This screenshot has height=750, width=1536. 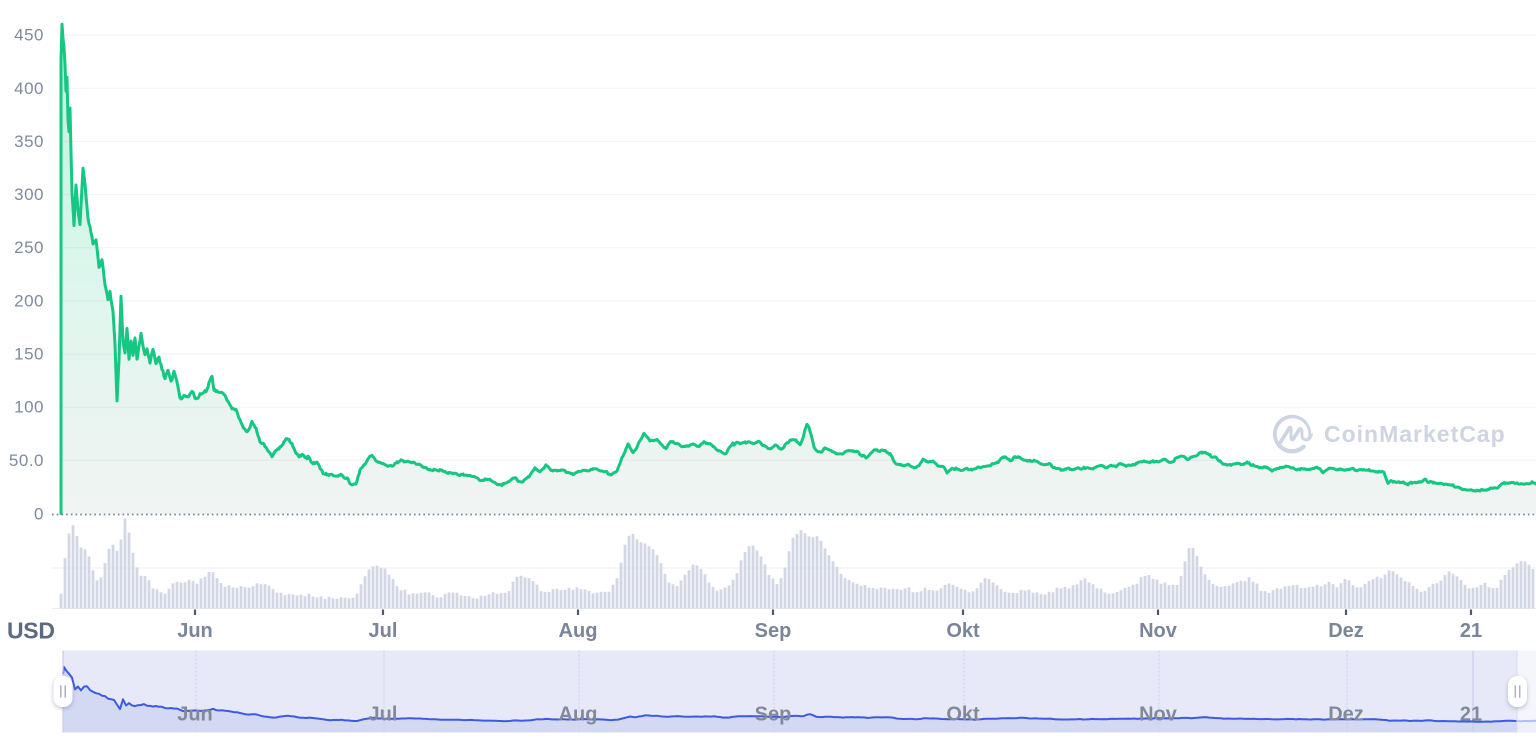 What do you see at coordinates (29, 247) in the screenshot?
I see `svg-text: 250` at bounding box center [29, 247].